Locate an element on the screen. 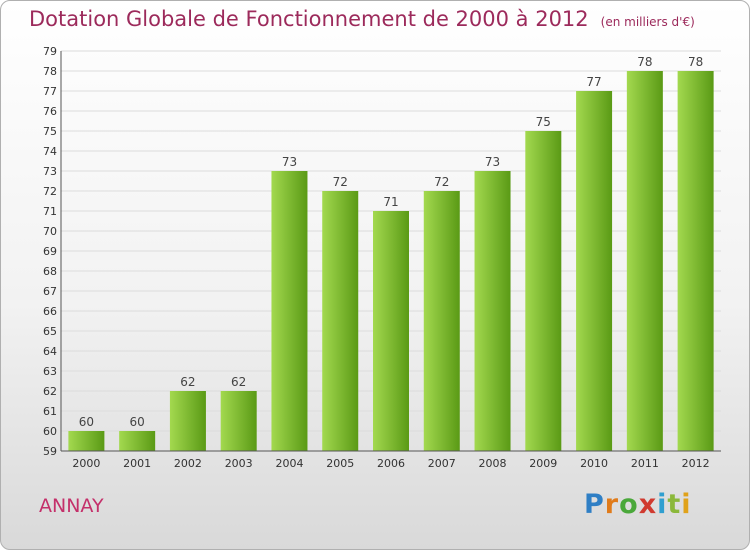 This screenshot has height=550, width=750. bar-2009 is located at coordinates (543, 291).